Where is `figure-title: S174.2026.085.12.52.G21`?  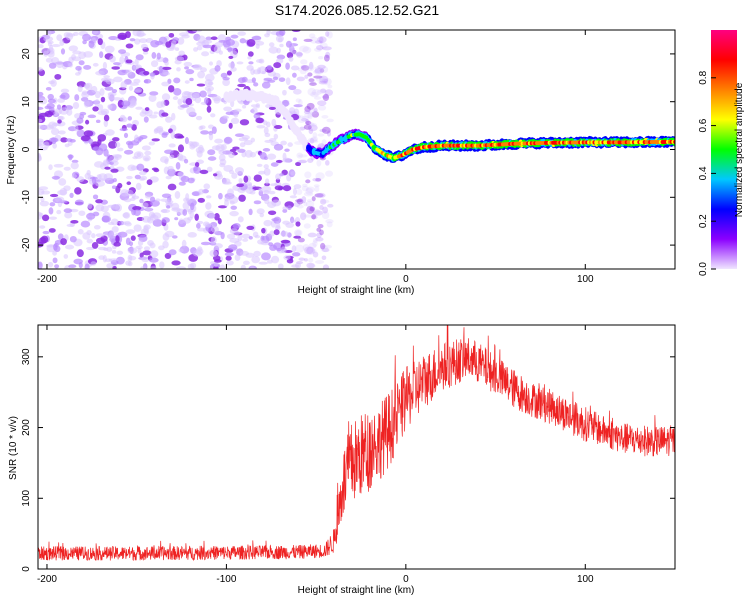 figure-title: S174.2026.085.12.52.G21 is located at coordinates (357, 10).